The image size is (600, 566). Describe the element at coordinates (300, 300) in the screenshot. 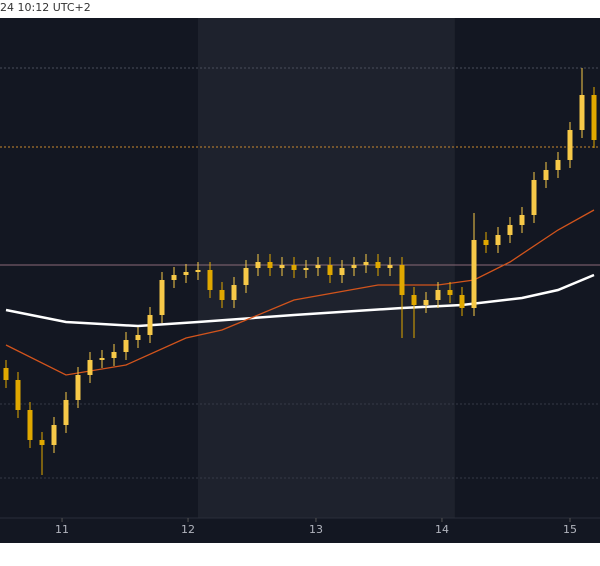

I see `moving-average` at that location.